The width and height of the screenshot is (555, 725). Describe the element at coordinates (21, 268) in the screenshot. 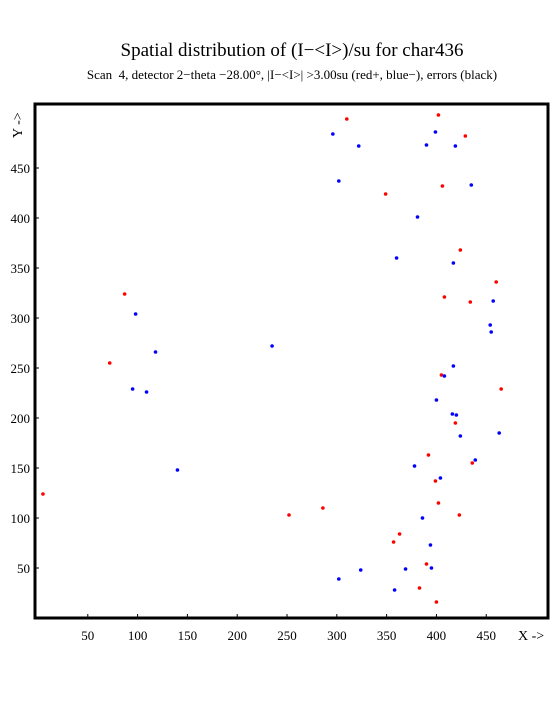

I see `y-tick-label: 350` at that location.